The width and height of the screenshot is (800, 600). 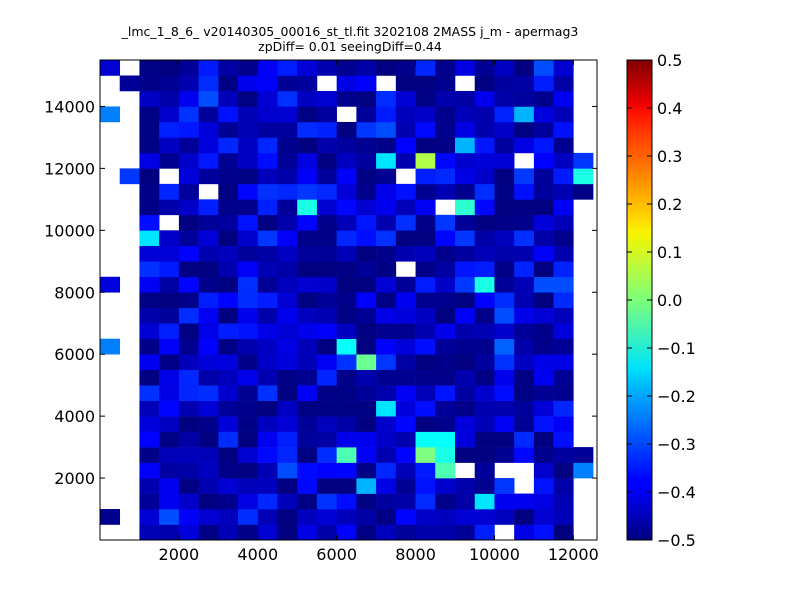 What do you see at coordinates (676, 348) in the screenshot?
I see `colorbar-tick-label: −0.1` at bounding box center [676, 348].